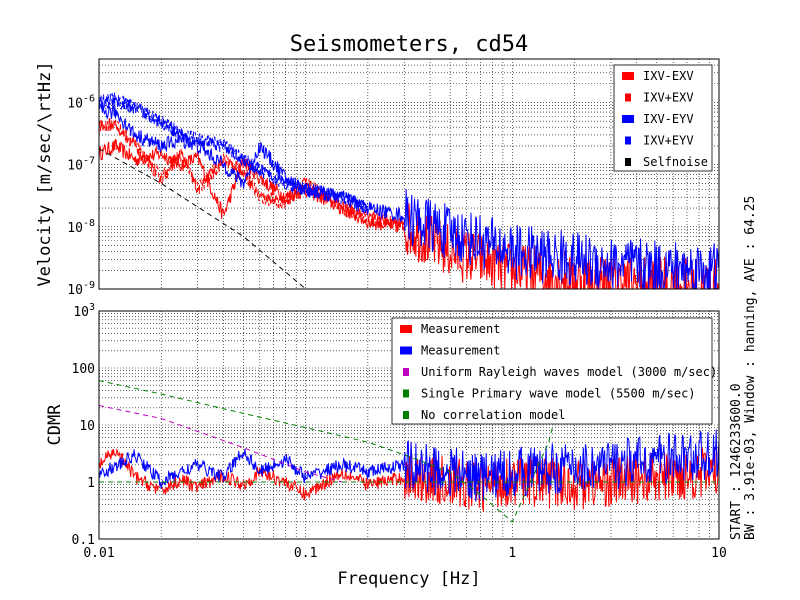 Image resolution: width=800 pixels, height=600 pixels. I want to click on y-tick-label: 10⁻⁷, so click(81, 165).